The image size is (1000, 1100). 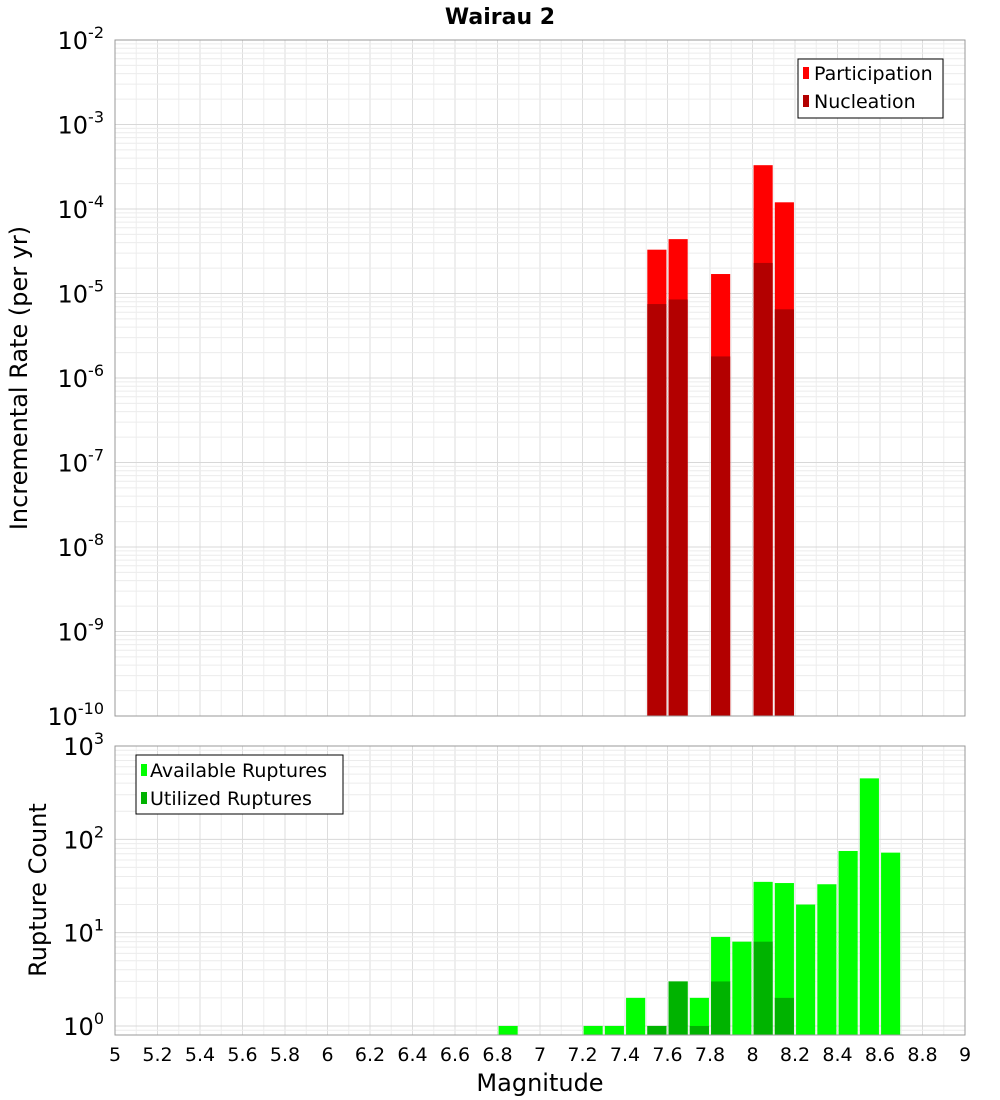 What do you see at coordinates (285, 1055) in the screenshot?
I see `x-tick-label: 5.8` at bounding box center [285, 1055].